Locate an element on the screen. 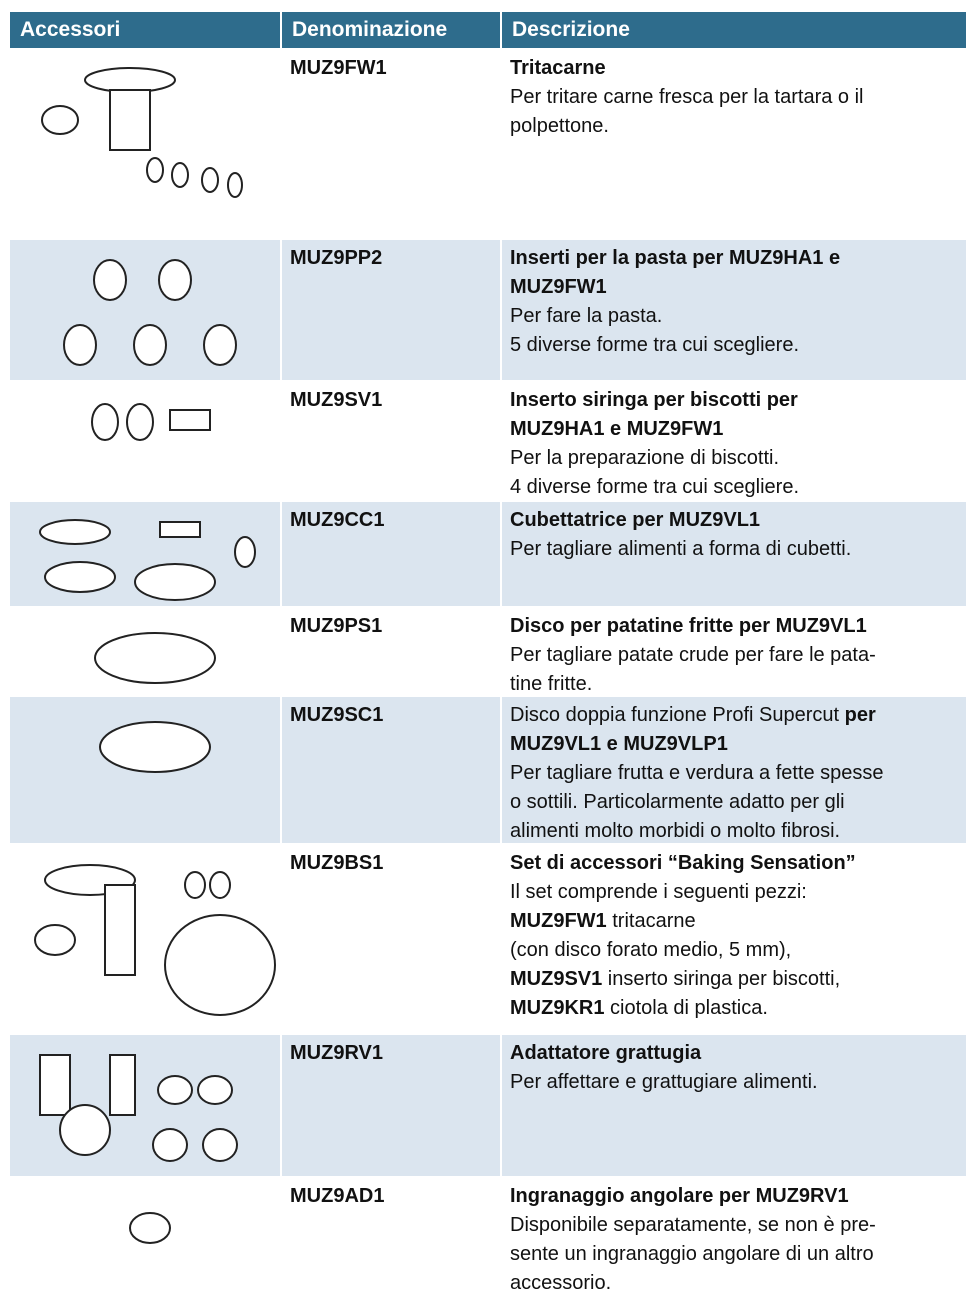 This screenshot has height=1290, width=970. description-line: Il set comprende i seguenti pezzi: is located at coordinates (738, 892).